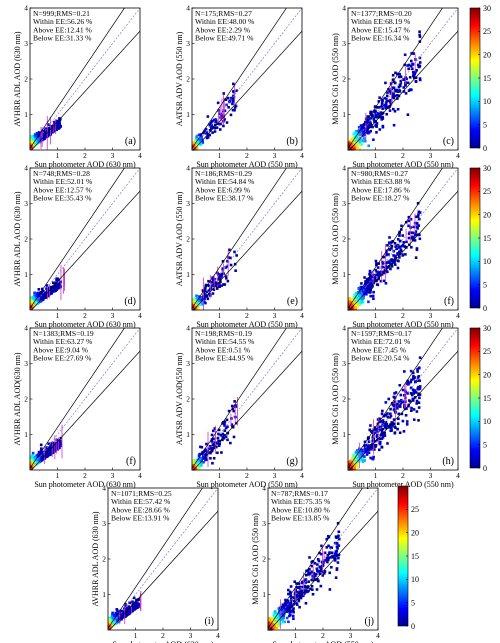 This screenshot has height=643, width=500. I want to click on ee-upper-line, so click(395, 78).